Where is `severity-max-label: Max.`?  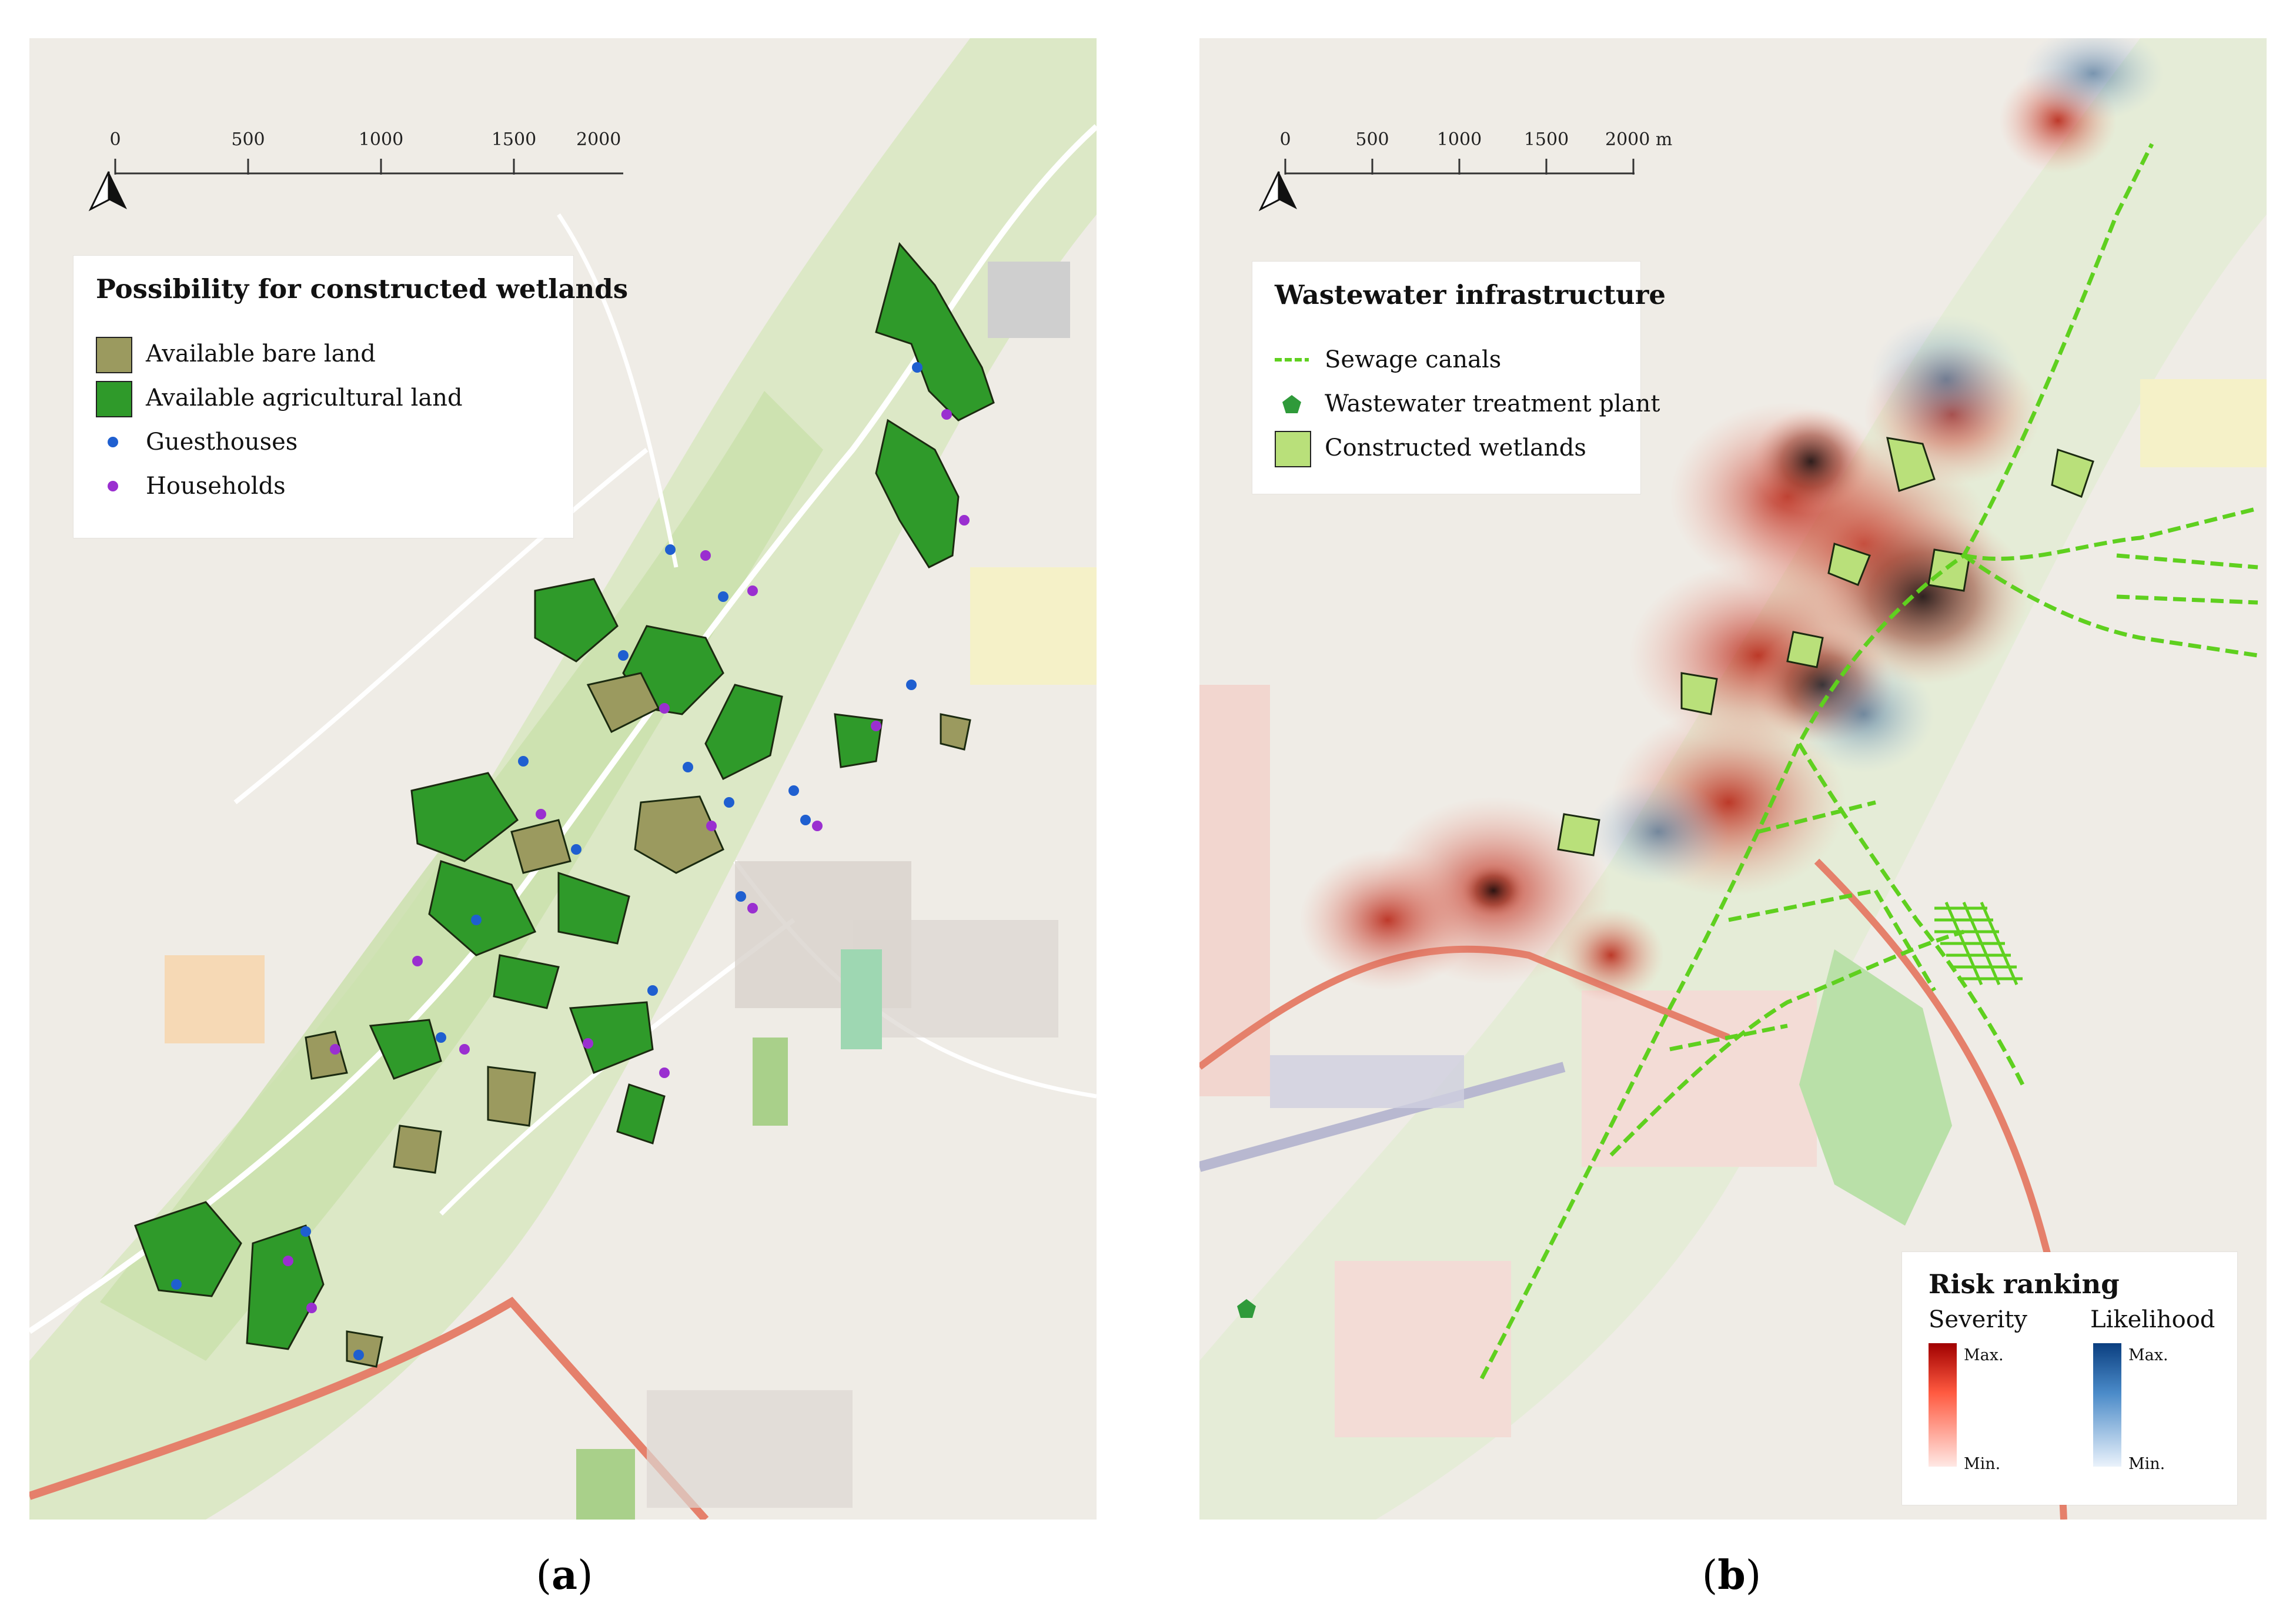
severity-max-label: Max. is located at coordinates (1984, 1355).